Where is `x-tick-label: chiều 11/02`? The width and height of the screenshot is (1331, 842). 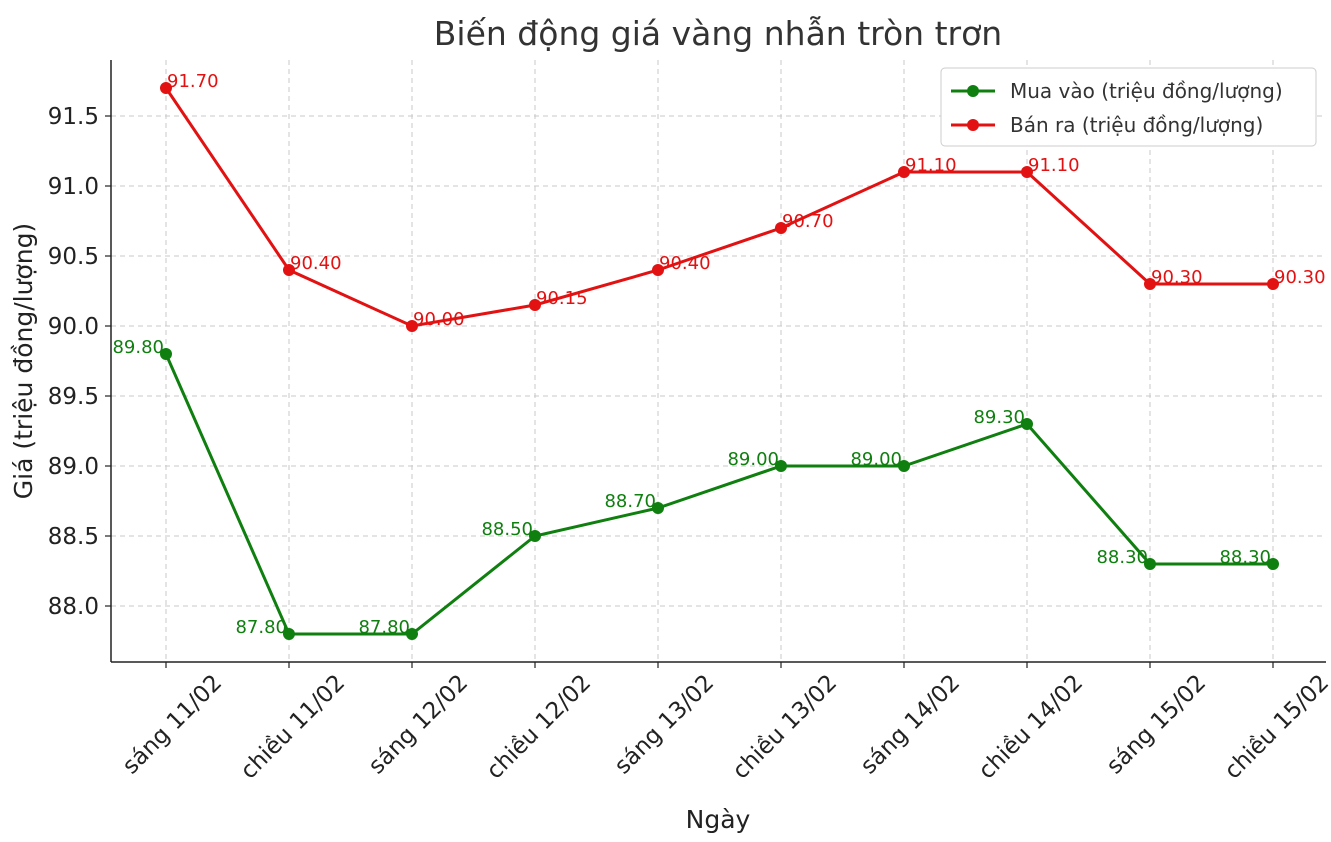
x-tick-label: chiều 11/02 is located at coordinates (293, 727).